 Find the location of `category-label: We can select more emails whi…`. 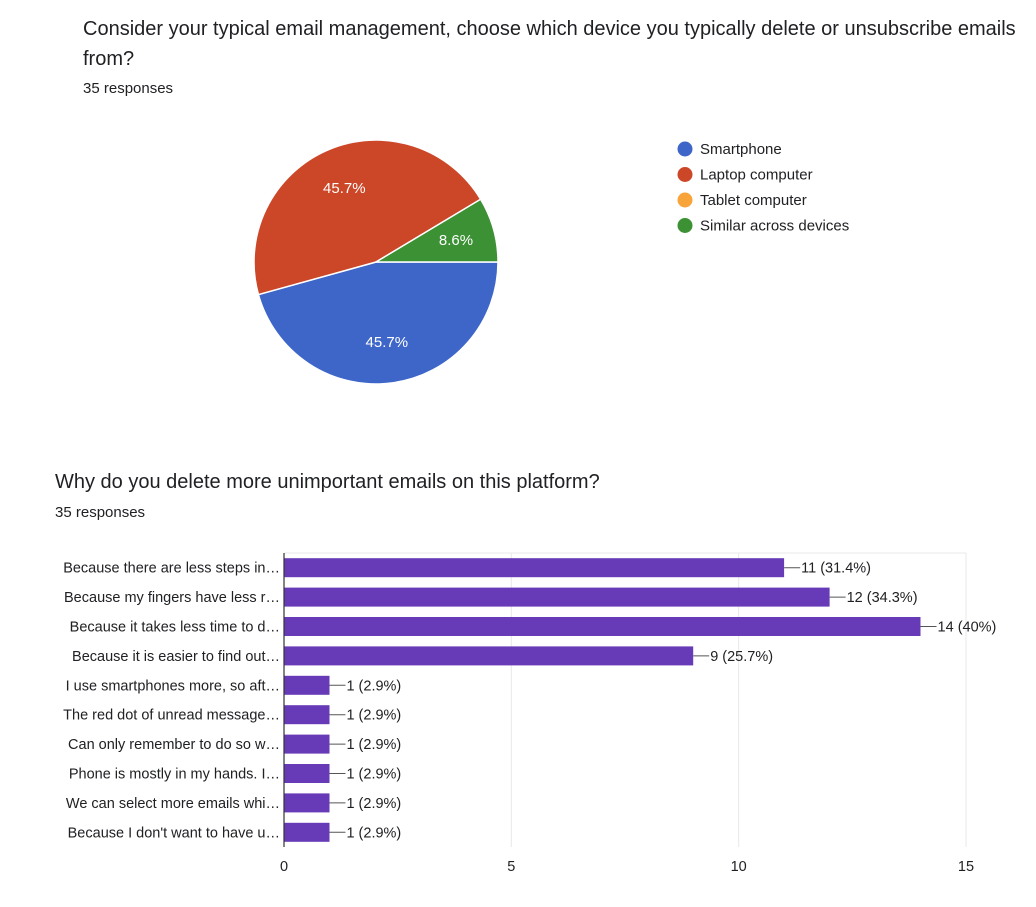

category-label: We can select more emails whi… is located at coordinates (173, 804).